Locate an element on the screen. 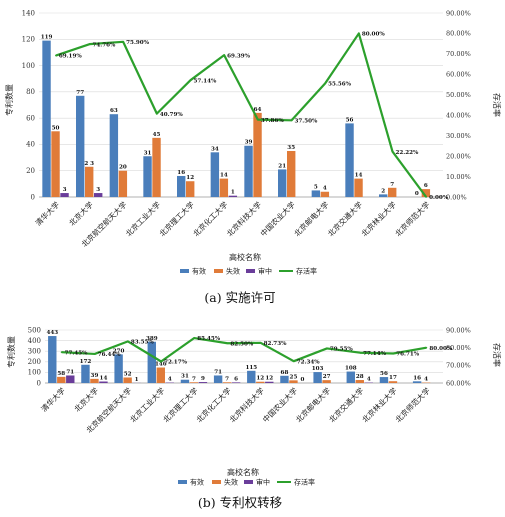 The image size is (505, 517). survival-rate-label: 37.86% is located at coordinates (273, 121).